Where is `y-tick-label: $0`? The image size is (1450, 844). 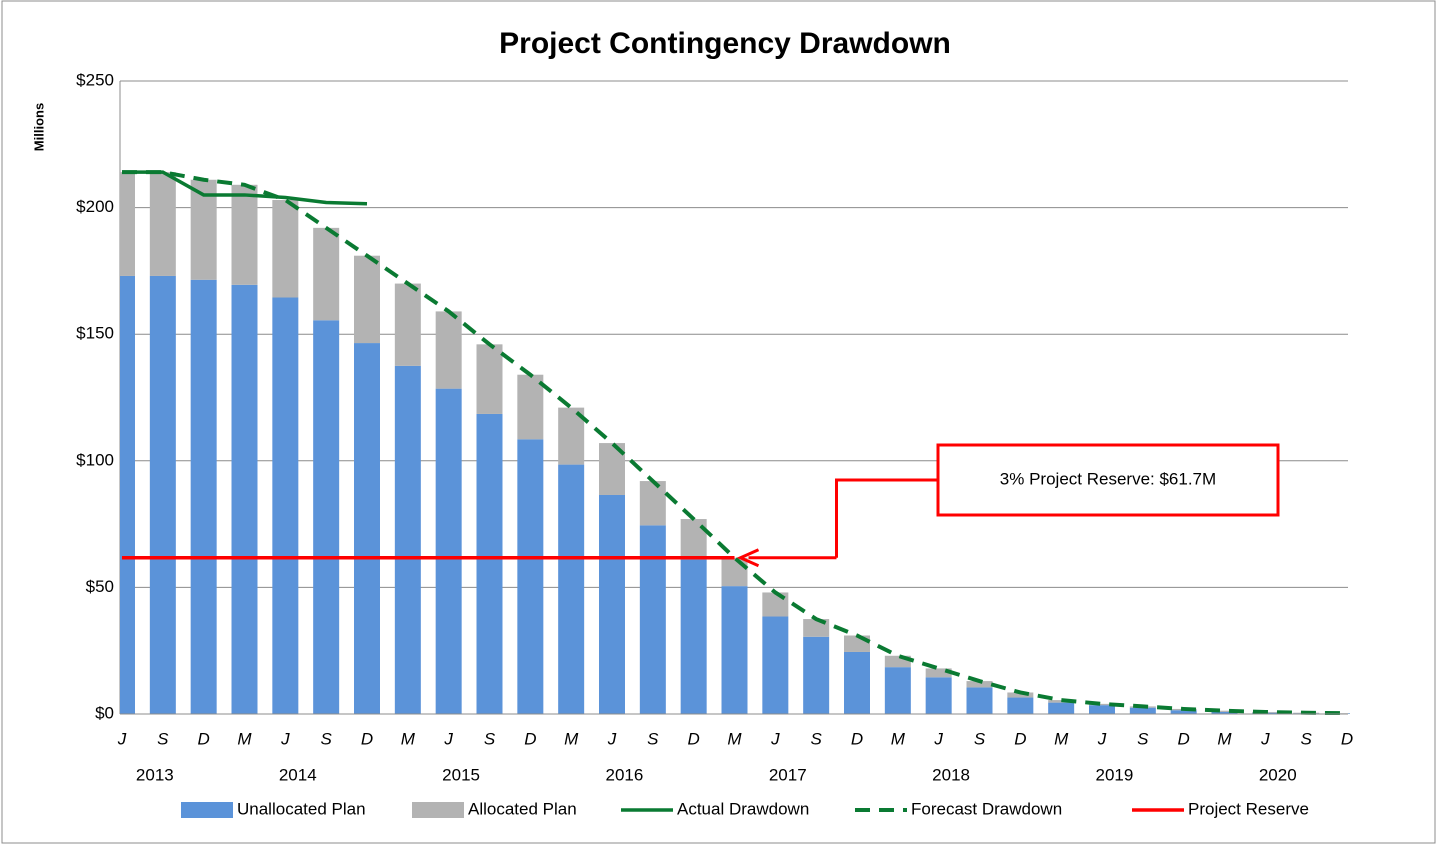 y-tick-label: $0 is located at coordinates (104, 712).